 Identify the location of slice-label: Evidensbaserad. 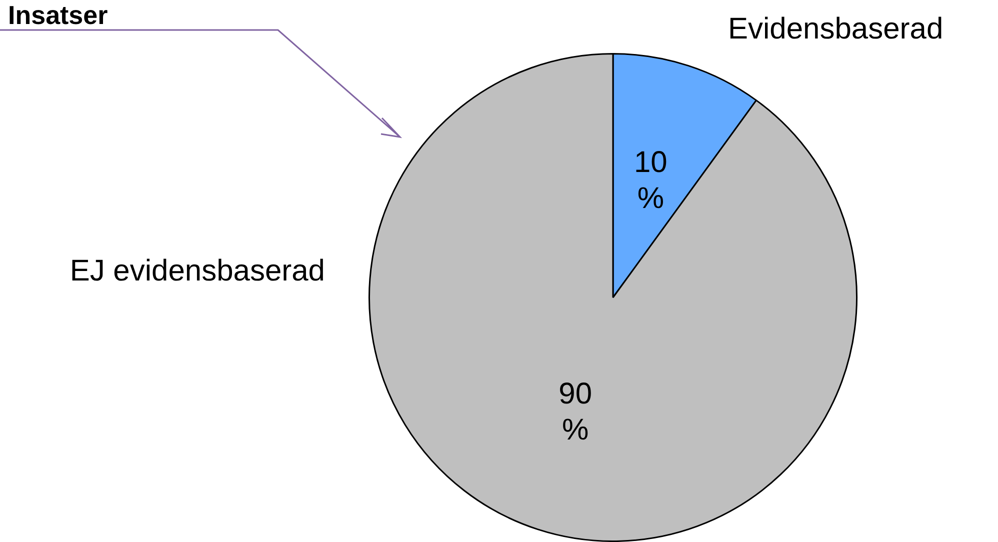
(836, 29).